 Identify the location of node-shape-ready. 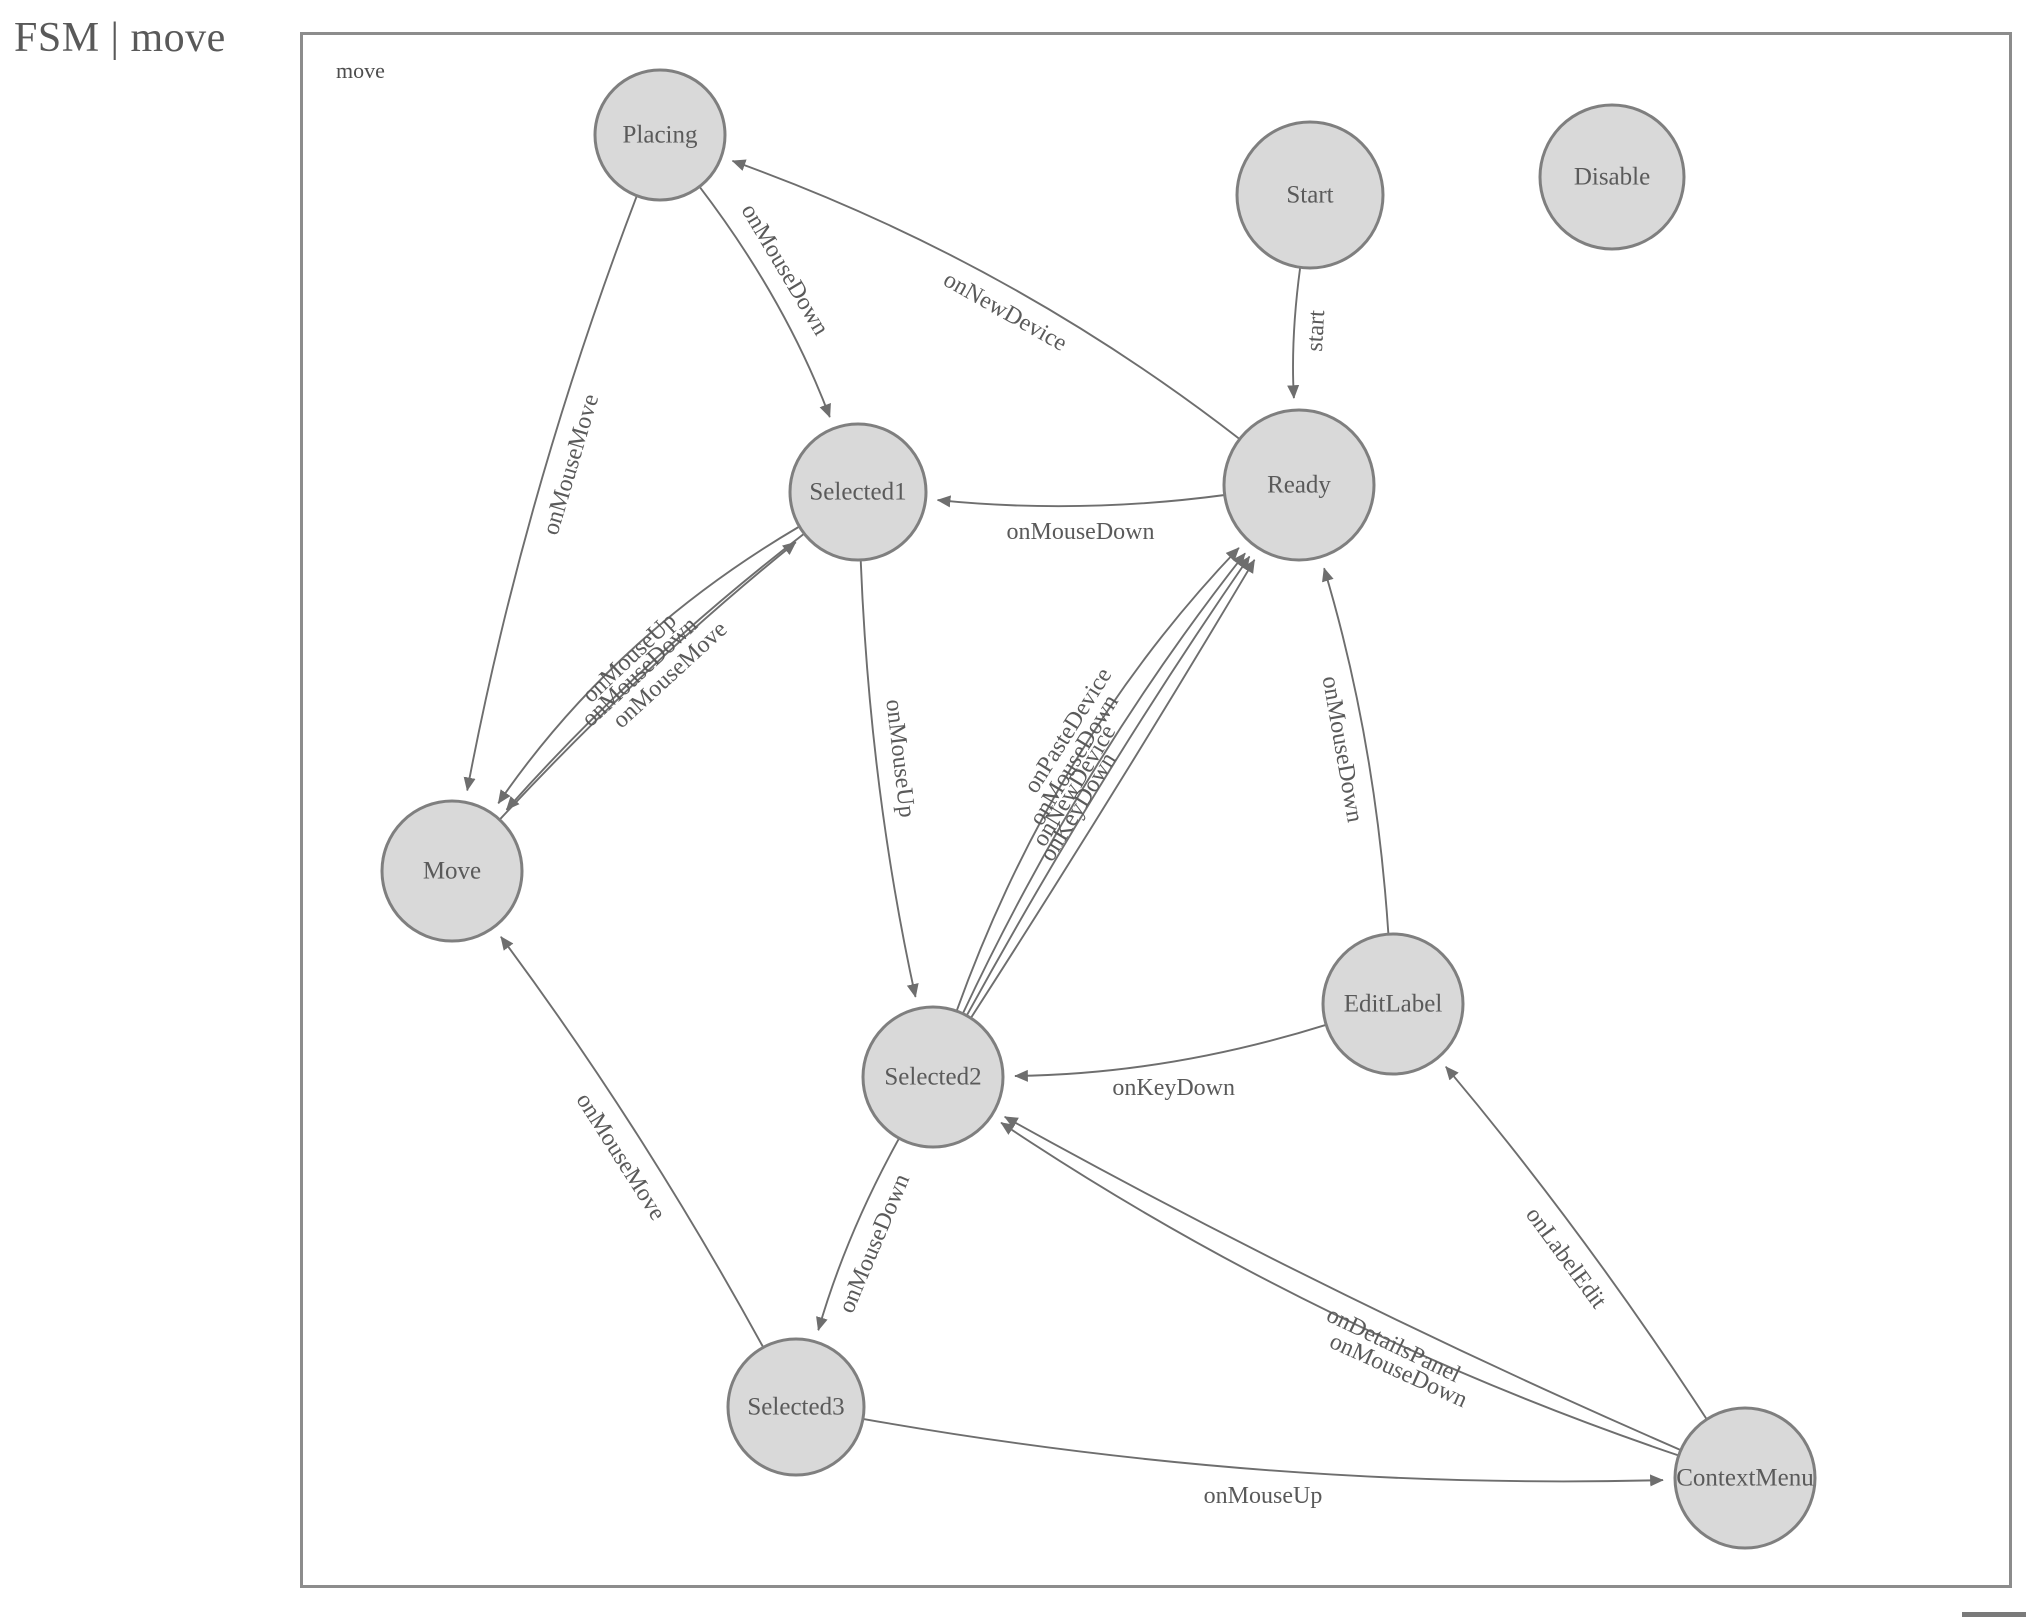
(1299, 485).